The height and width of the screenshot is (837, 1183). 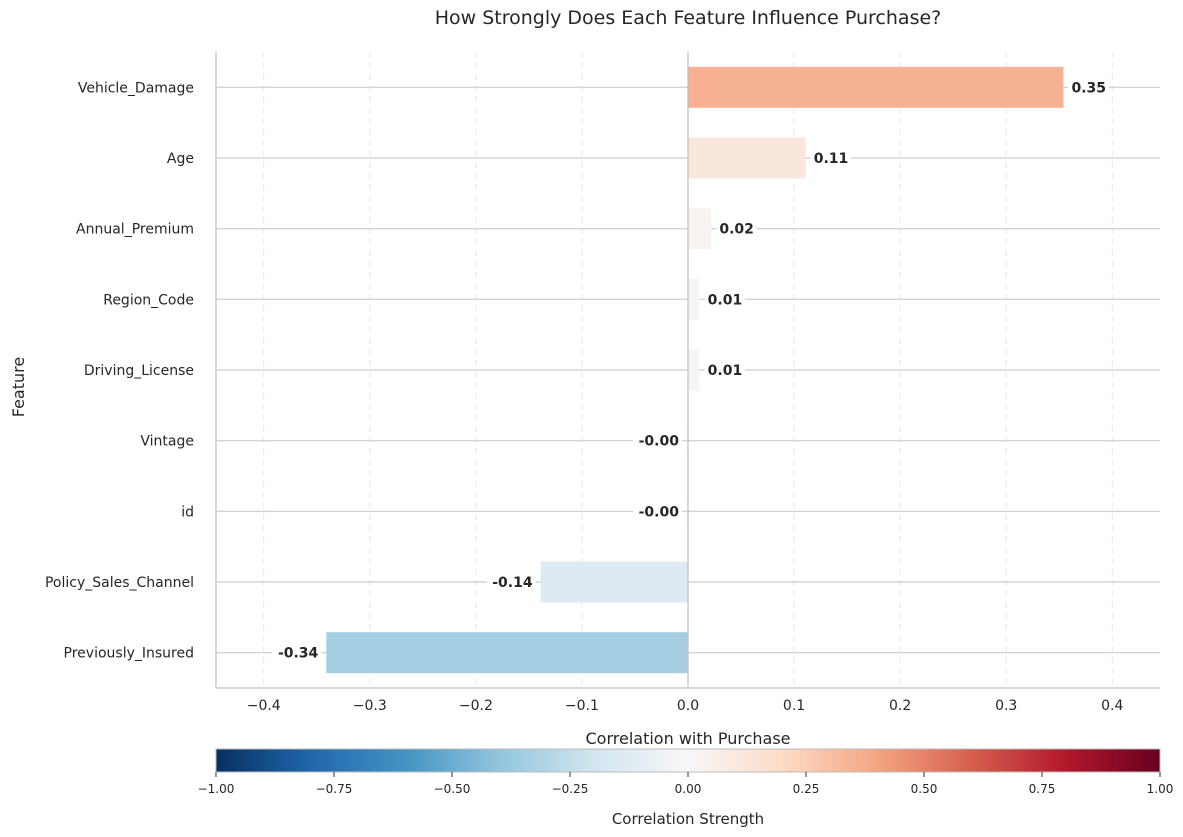 I want to click on value-label: 0.35, so click(x=1088, y=88).